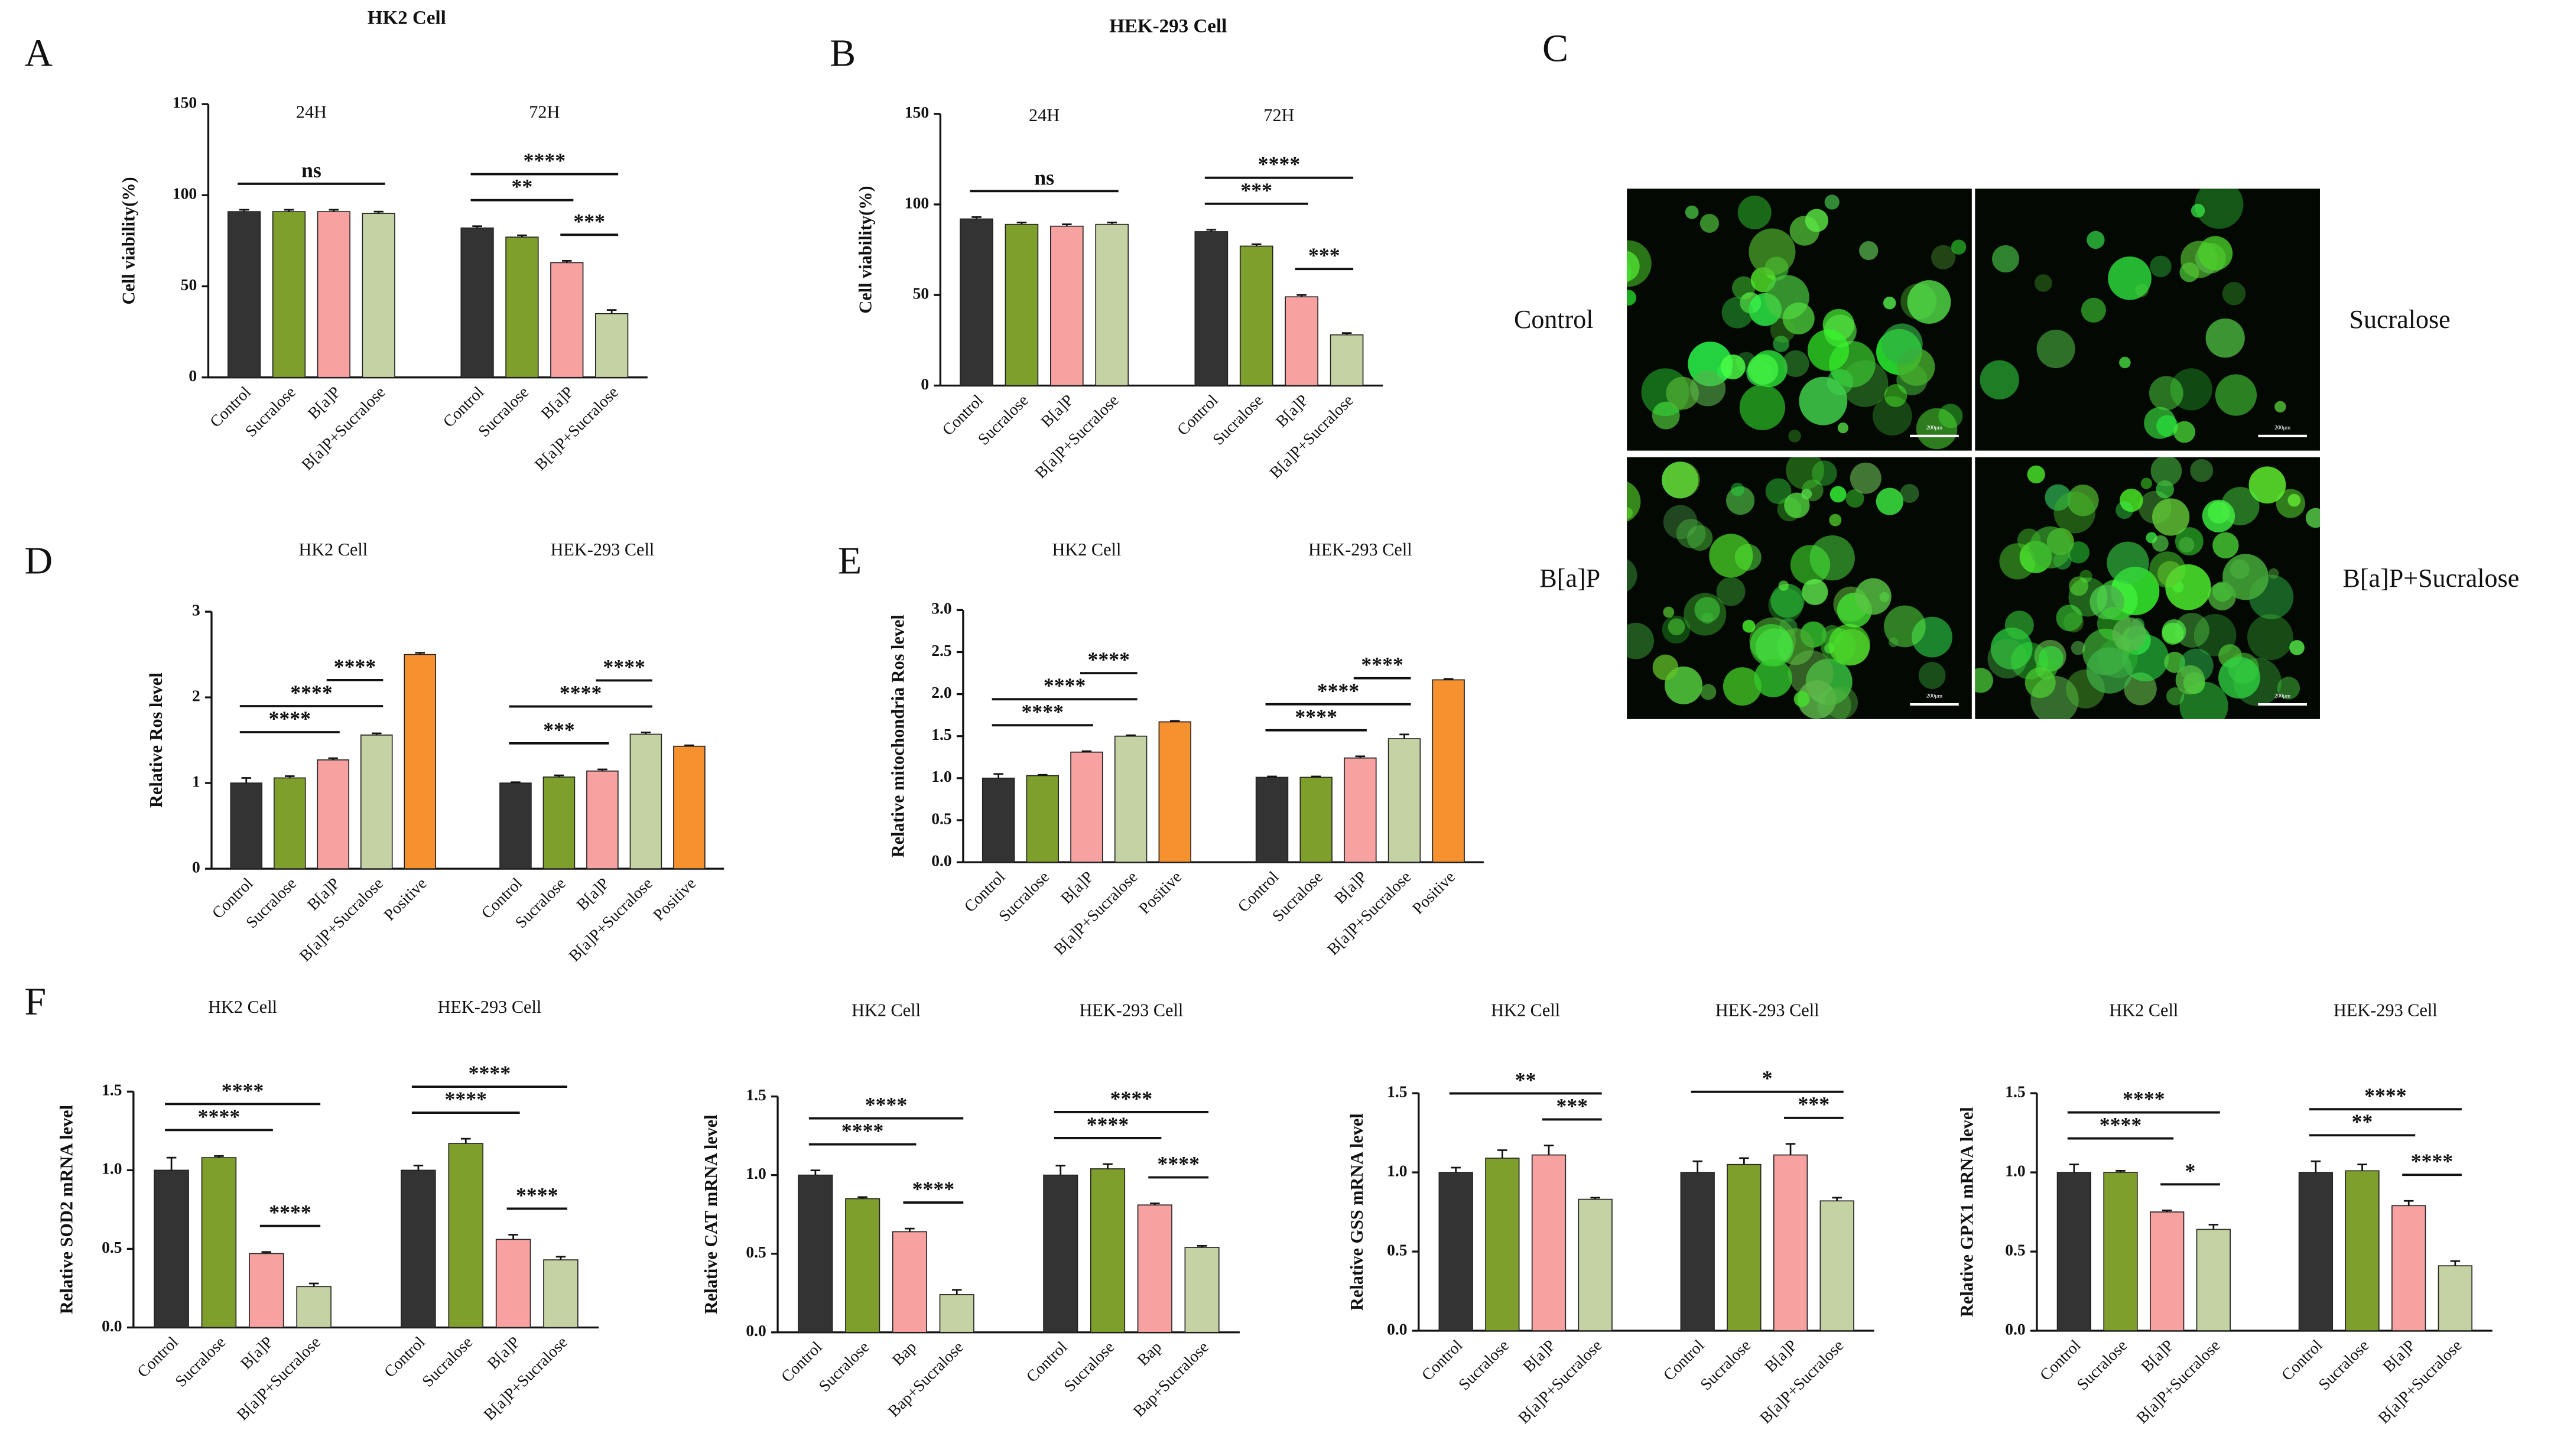 Image resolution: width=2551 pixels, height=1456 pixels. Describe the element at coordinates (1168, 26) in the screenshot. I see `chart-title: HEK-293 Cell` at that location.